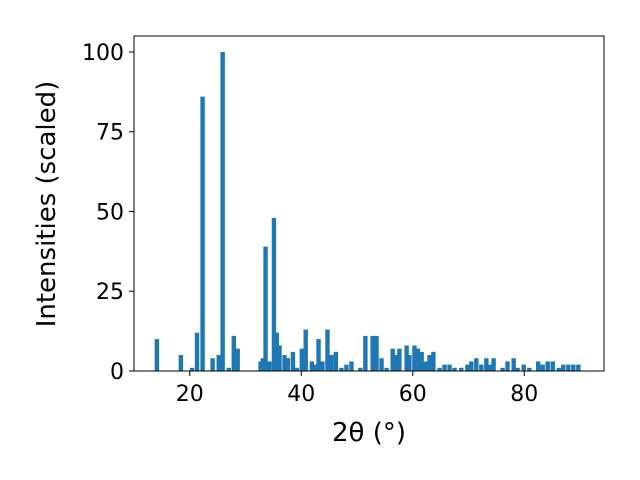 The height and width of the screenshot is (480, 640). I want to click on y-tick-label: 75, so click(110, 133).